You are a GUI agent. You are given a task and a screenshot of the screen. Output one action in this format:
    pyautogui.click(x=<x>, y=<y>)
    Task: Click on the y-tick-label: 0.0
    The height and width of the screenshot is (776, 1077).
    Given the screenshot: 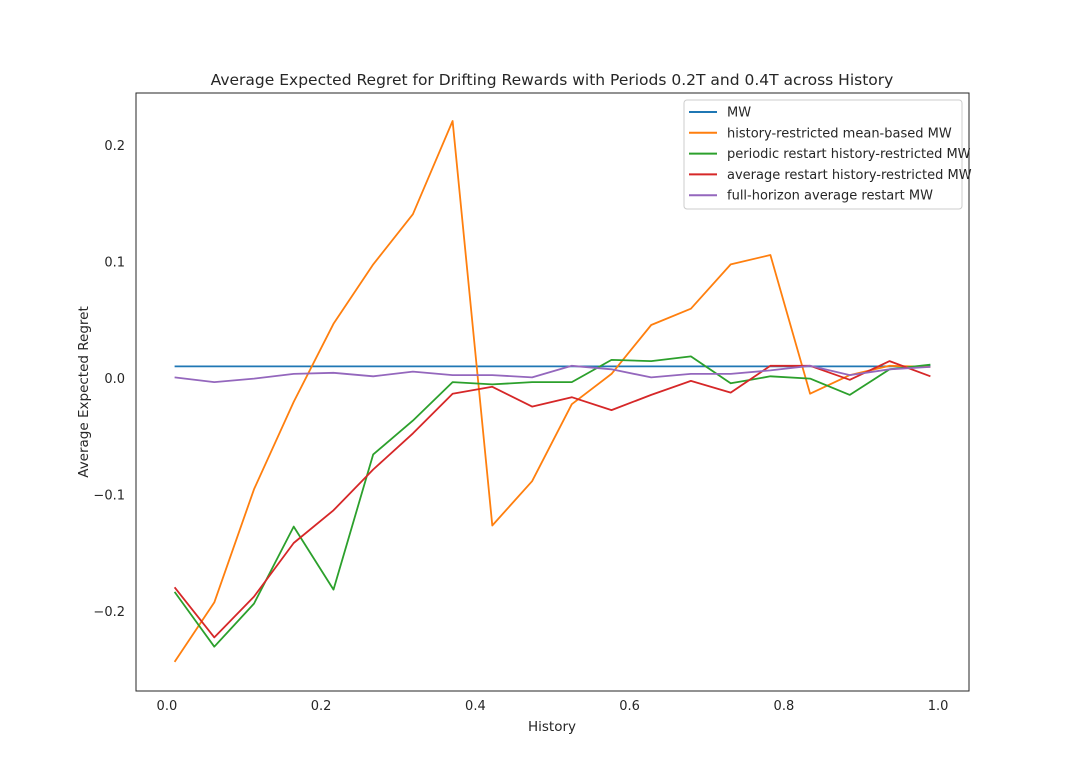 What is the action you would take?
    pyautogui.click(x=114, y=379)
    